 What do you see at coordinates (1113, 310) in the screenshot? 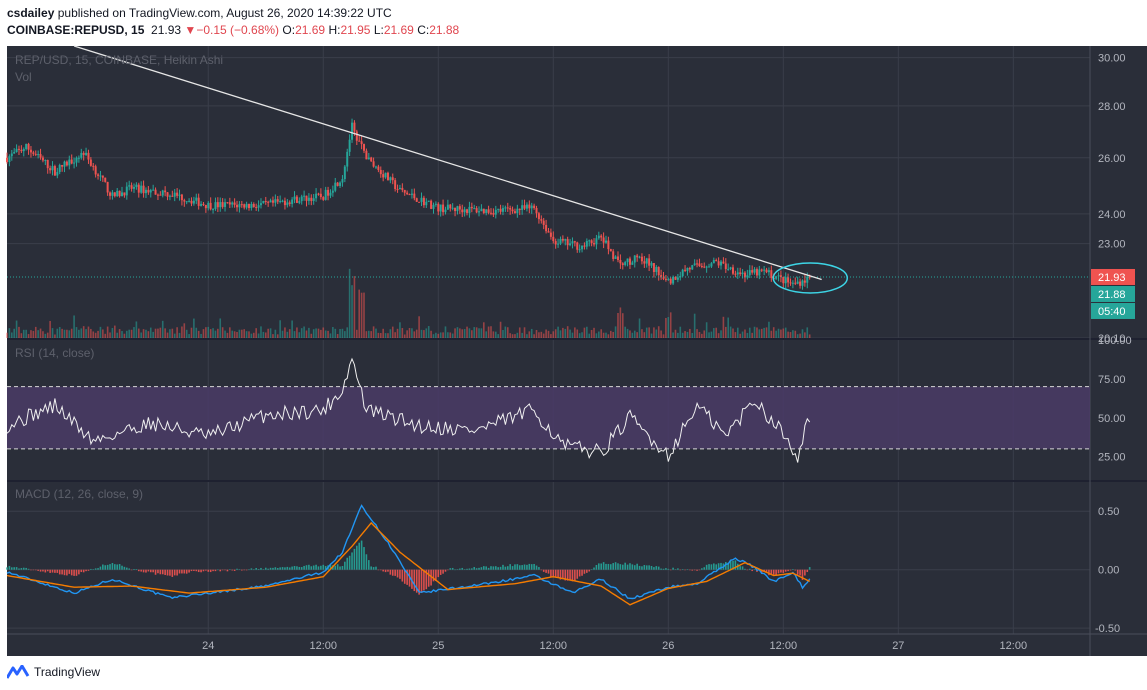
I see `price-axis-label: 05:40` at bounding box center [1113, 310].